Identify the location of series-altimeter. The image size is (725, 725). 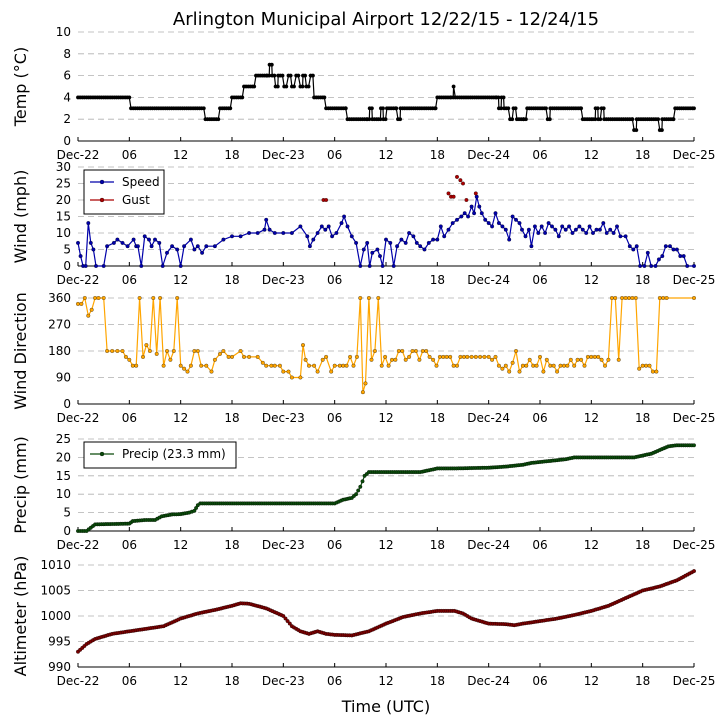
(386, 611).